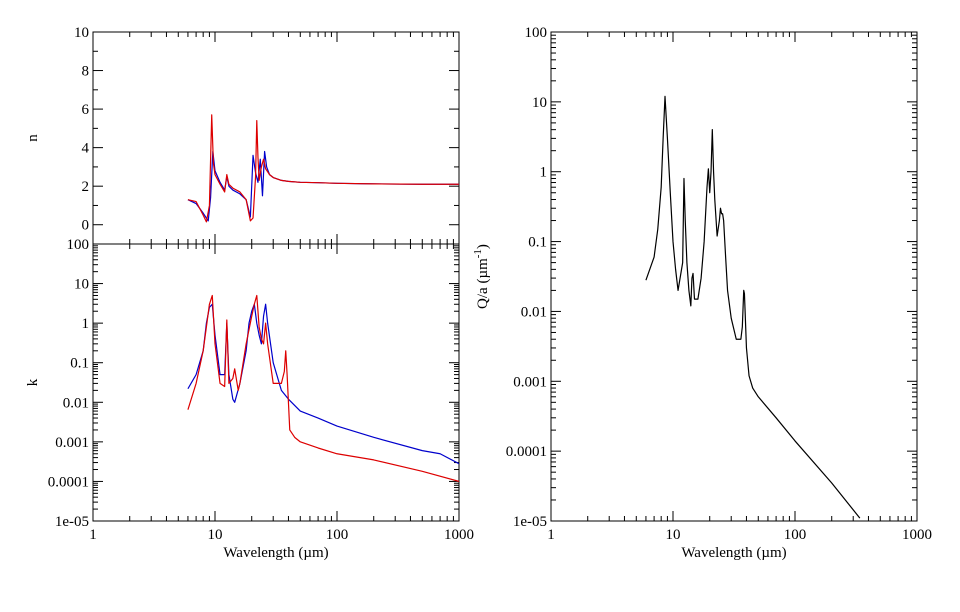  Describe the element at coordinates (795, 535) in the screenshot. I see `q-x-tick-label: 100` at that location.